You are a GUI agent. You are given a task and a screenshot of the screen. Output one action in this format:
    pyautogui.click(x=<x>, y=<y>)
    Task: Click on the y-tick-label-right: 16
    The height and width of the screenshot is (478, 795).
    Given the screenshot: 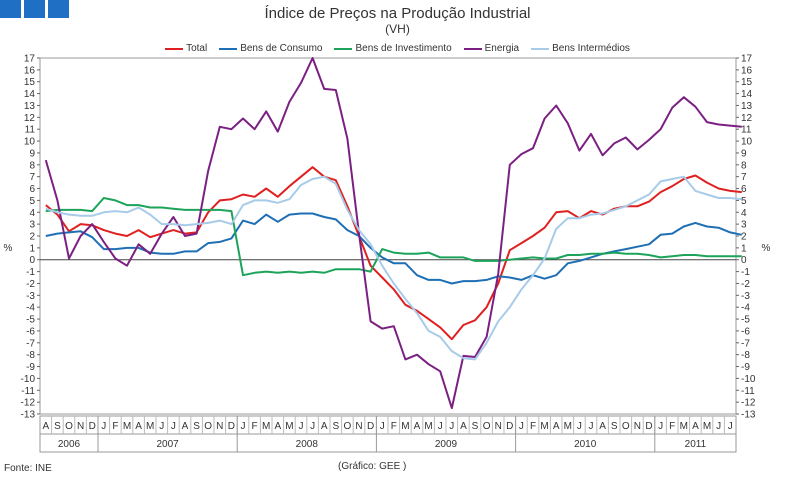 What is the action you would take?
    pyautogui.click(x=747, y=70)
    